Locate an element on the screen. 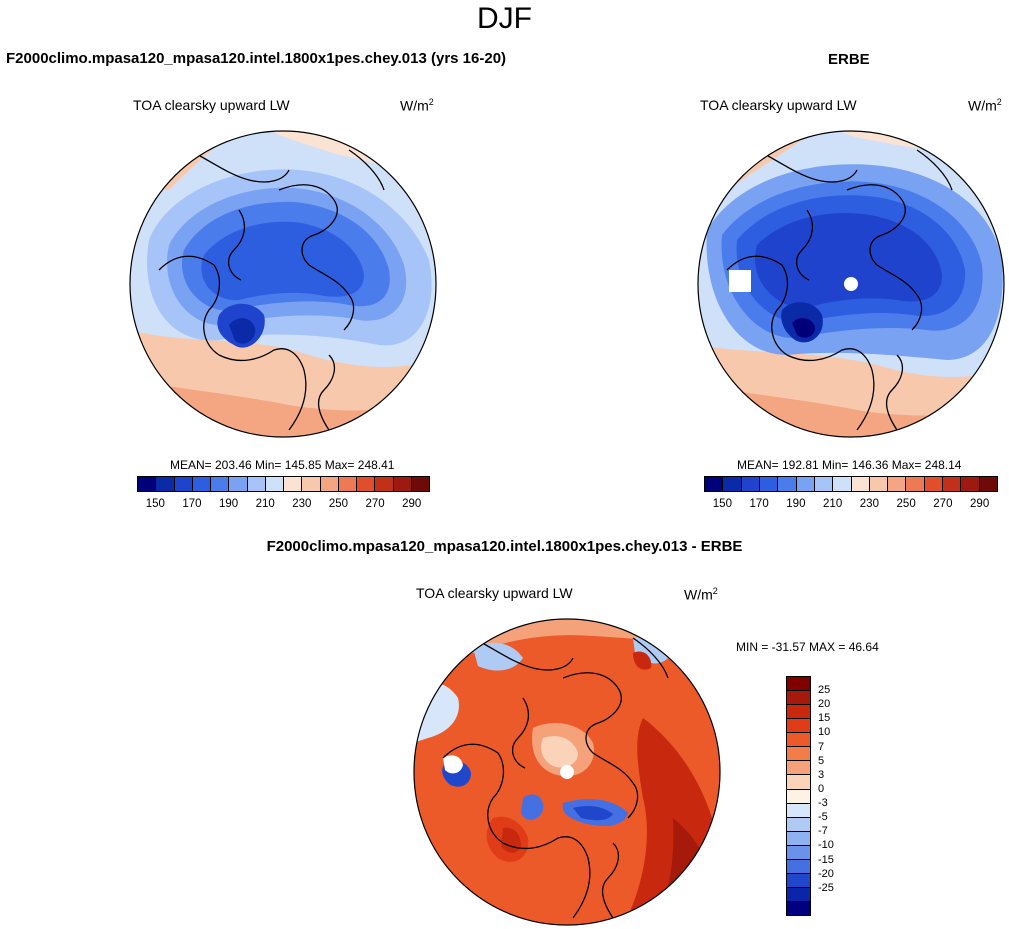 This screenshot has height=929, width=1009. diff-colorbar is located at coordinates (798, 796).